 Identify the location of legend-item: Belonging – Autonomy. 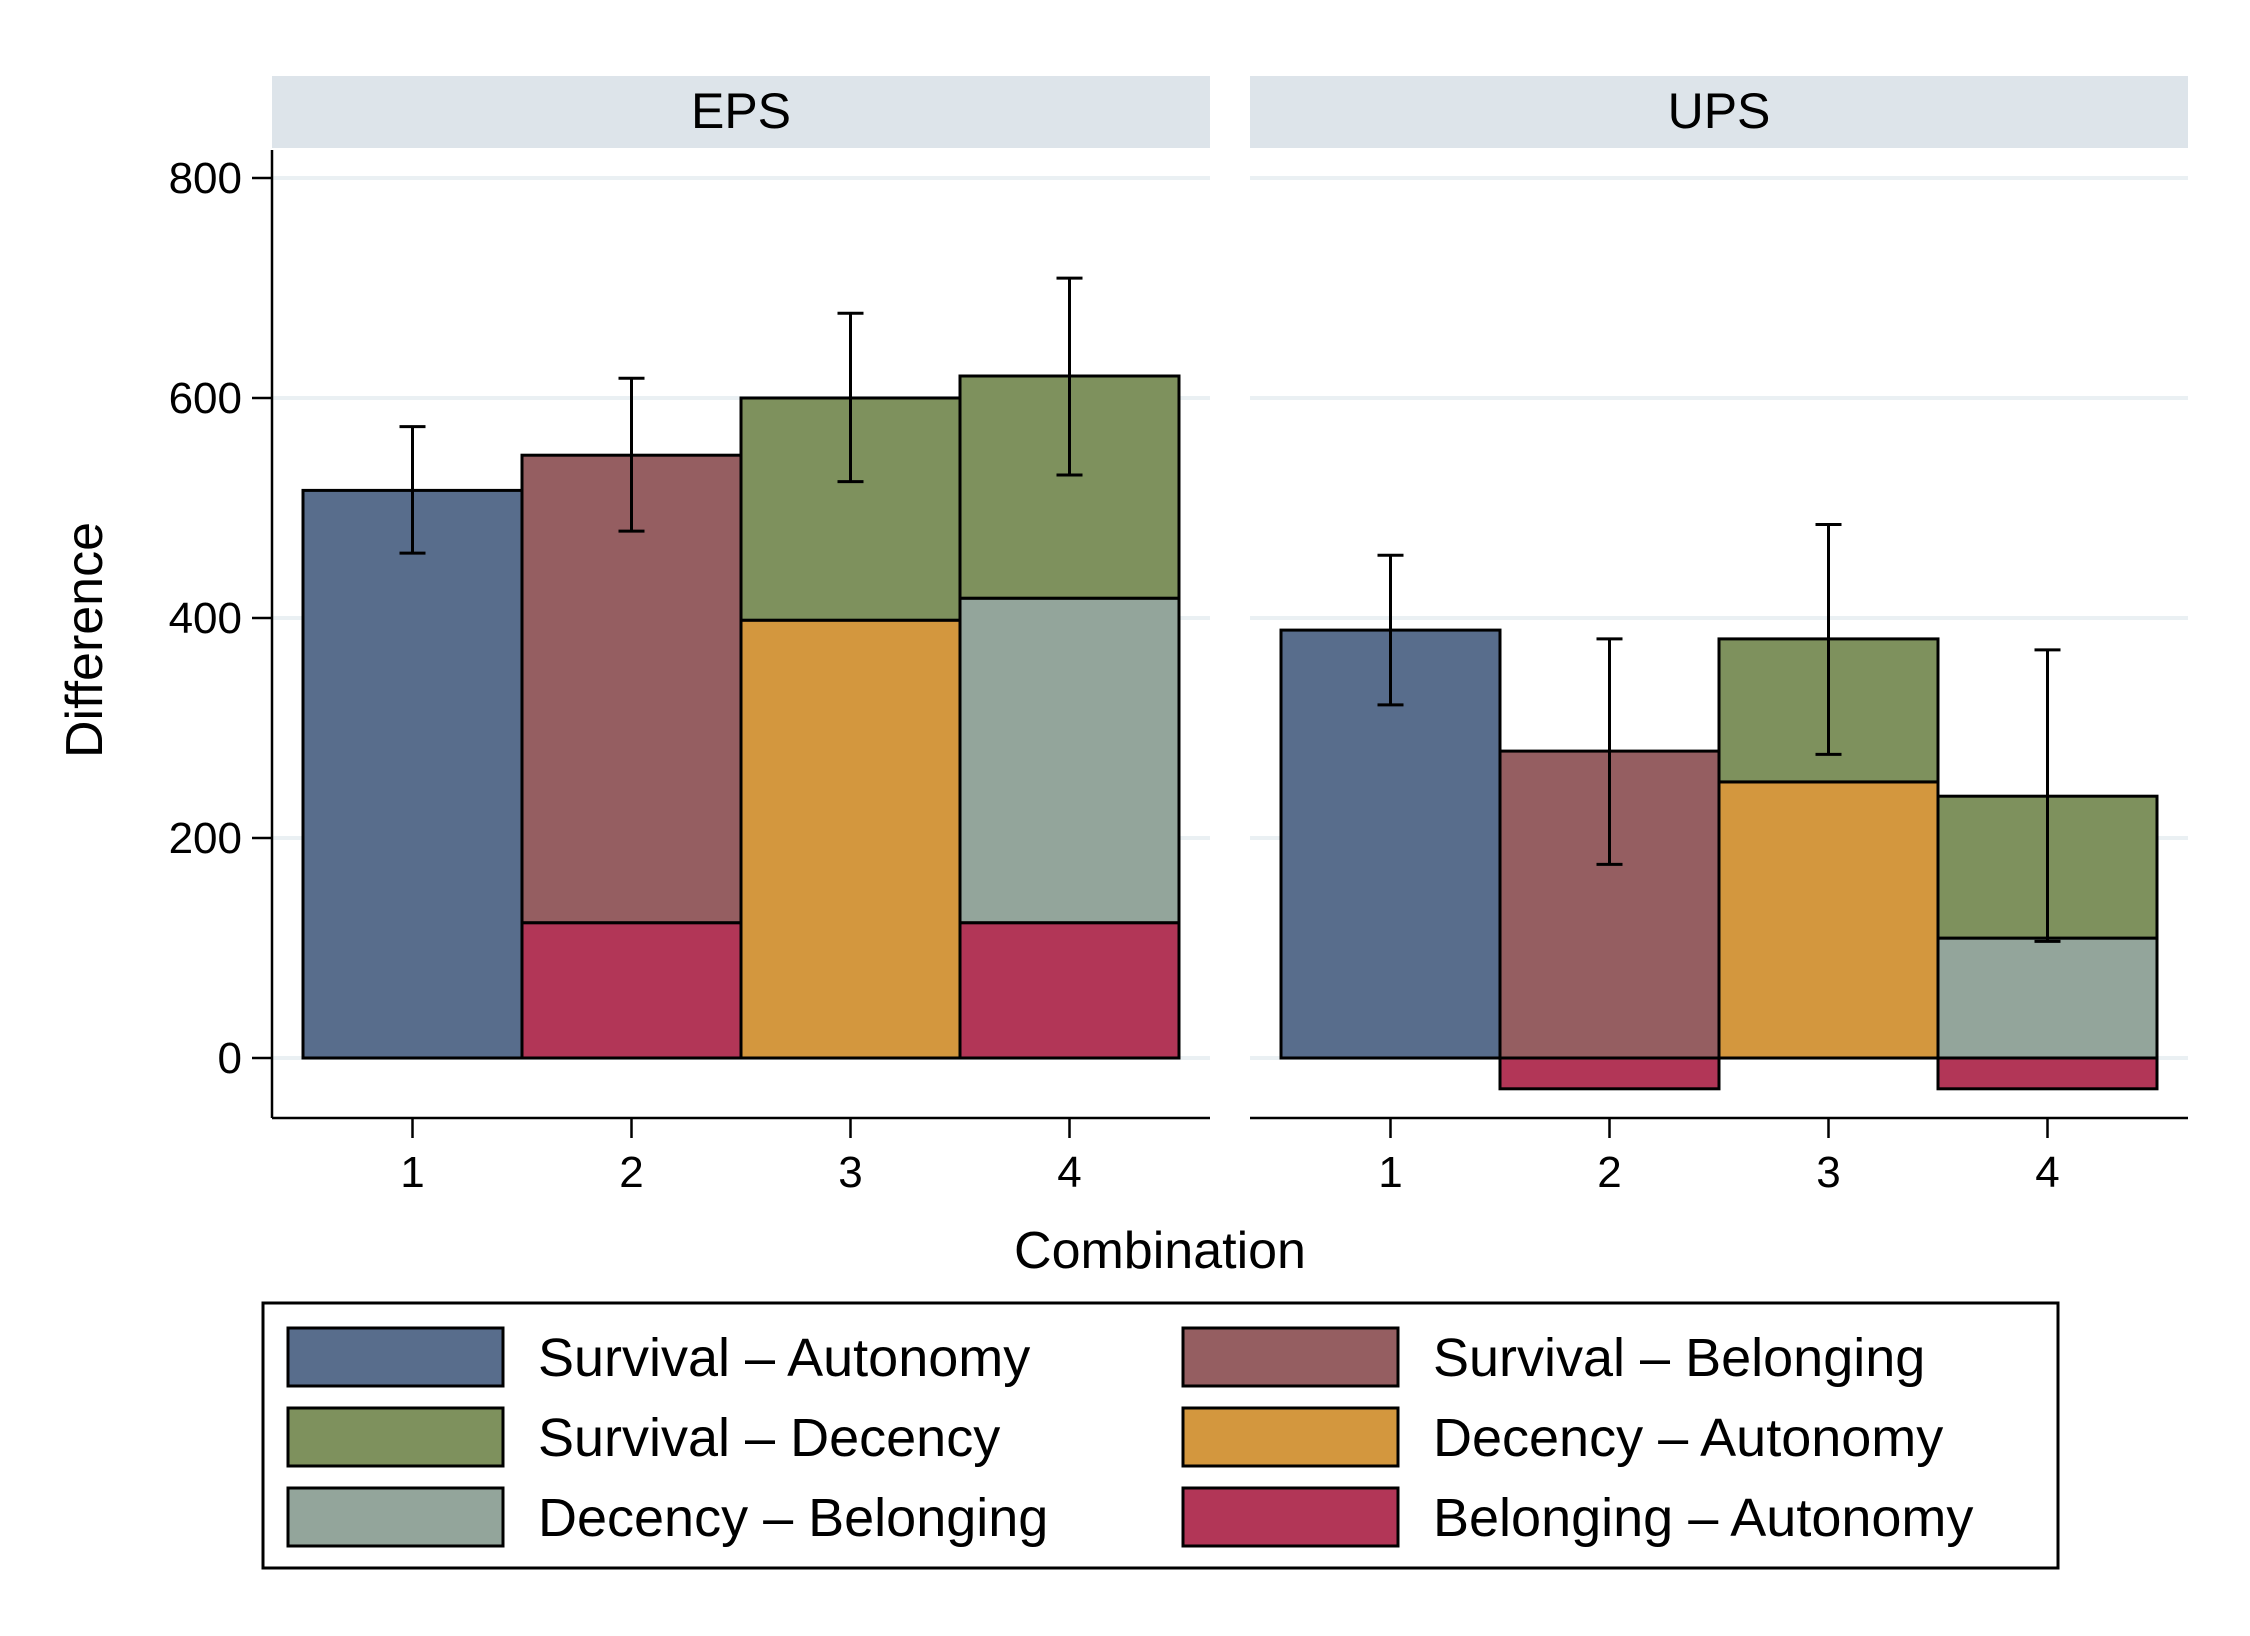
(1577, 1517).